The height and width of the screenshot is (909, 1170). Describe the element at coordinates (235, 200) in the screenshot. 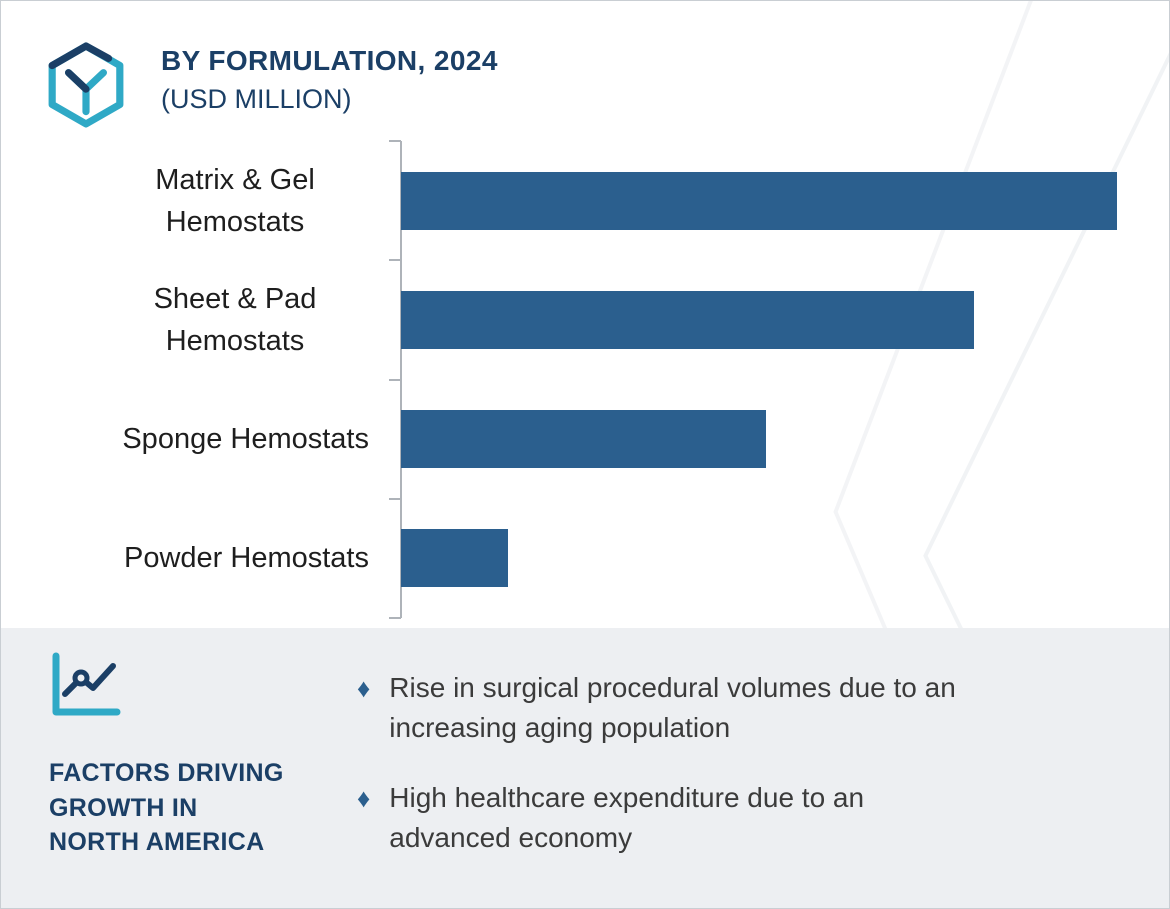

I see `category-label-text: Matrix & Gel Hemostats` at that location.